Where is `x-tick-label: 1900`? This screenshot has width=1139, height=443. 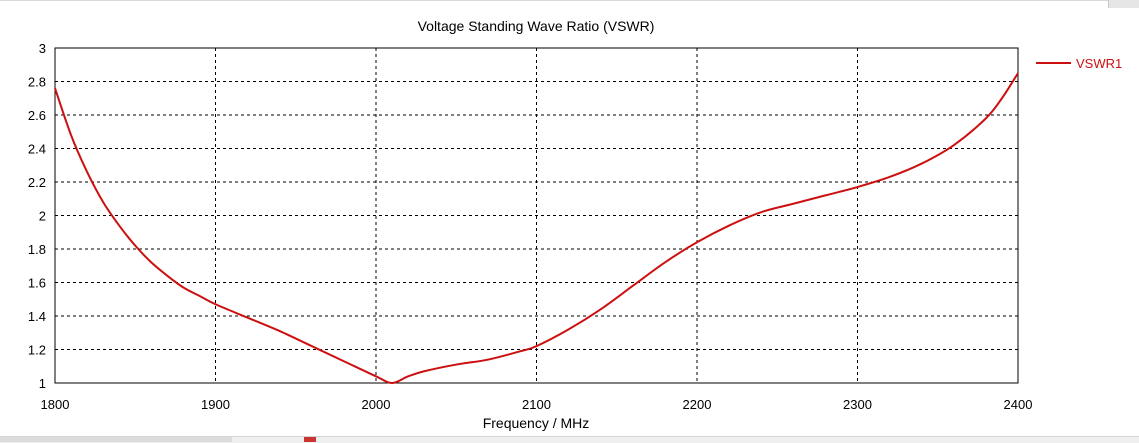 x-tick-label: 1900 is located at coordinates (215, 404).